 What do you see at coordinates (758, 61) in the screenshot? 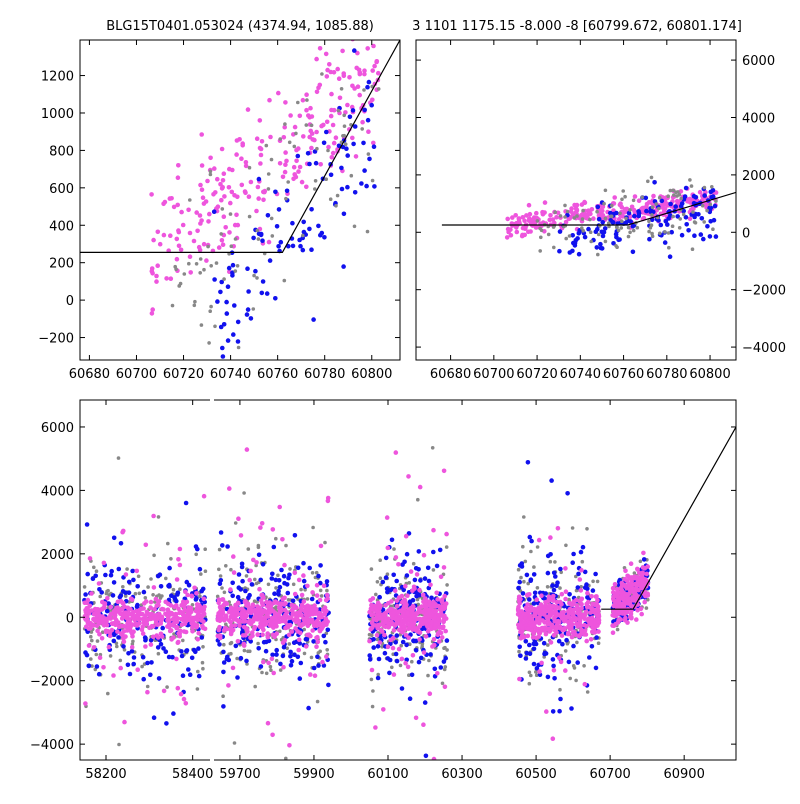
I see `y-tick-label: 6000` at bounding box center [758, 61].